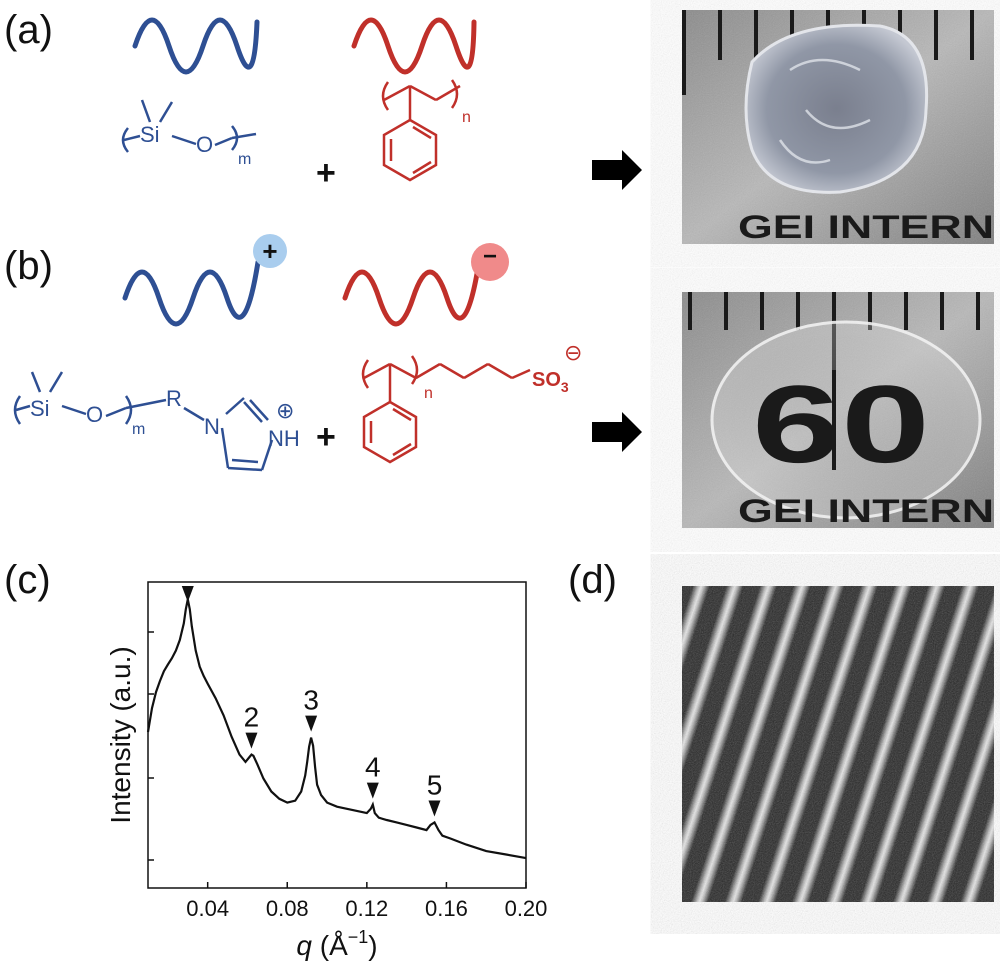 This screenshot has width=1000, height=971. Describe the element at coordinates (326, 437) in the screenshot. I see `plus-sign-b: +` at that location.